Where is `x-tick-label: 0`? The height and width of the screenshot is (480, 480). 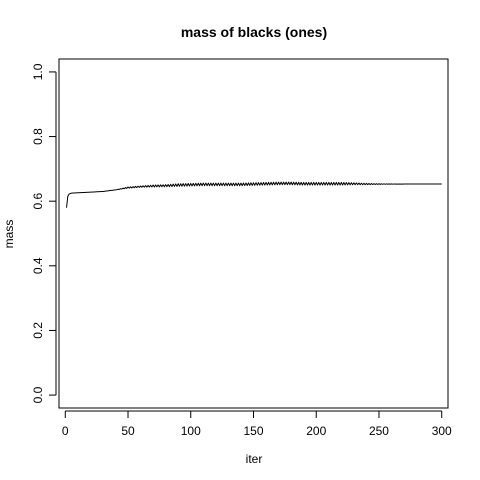
x-tick-label: 0 is located at coordinates (65, 431).